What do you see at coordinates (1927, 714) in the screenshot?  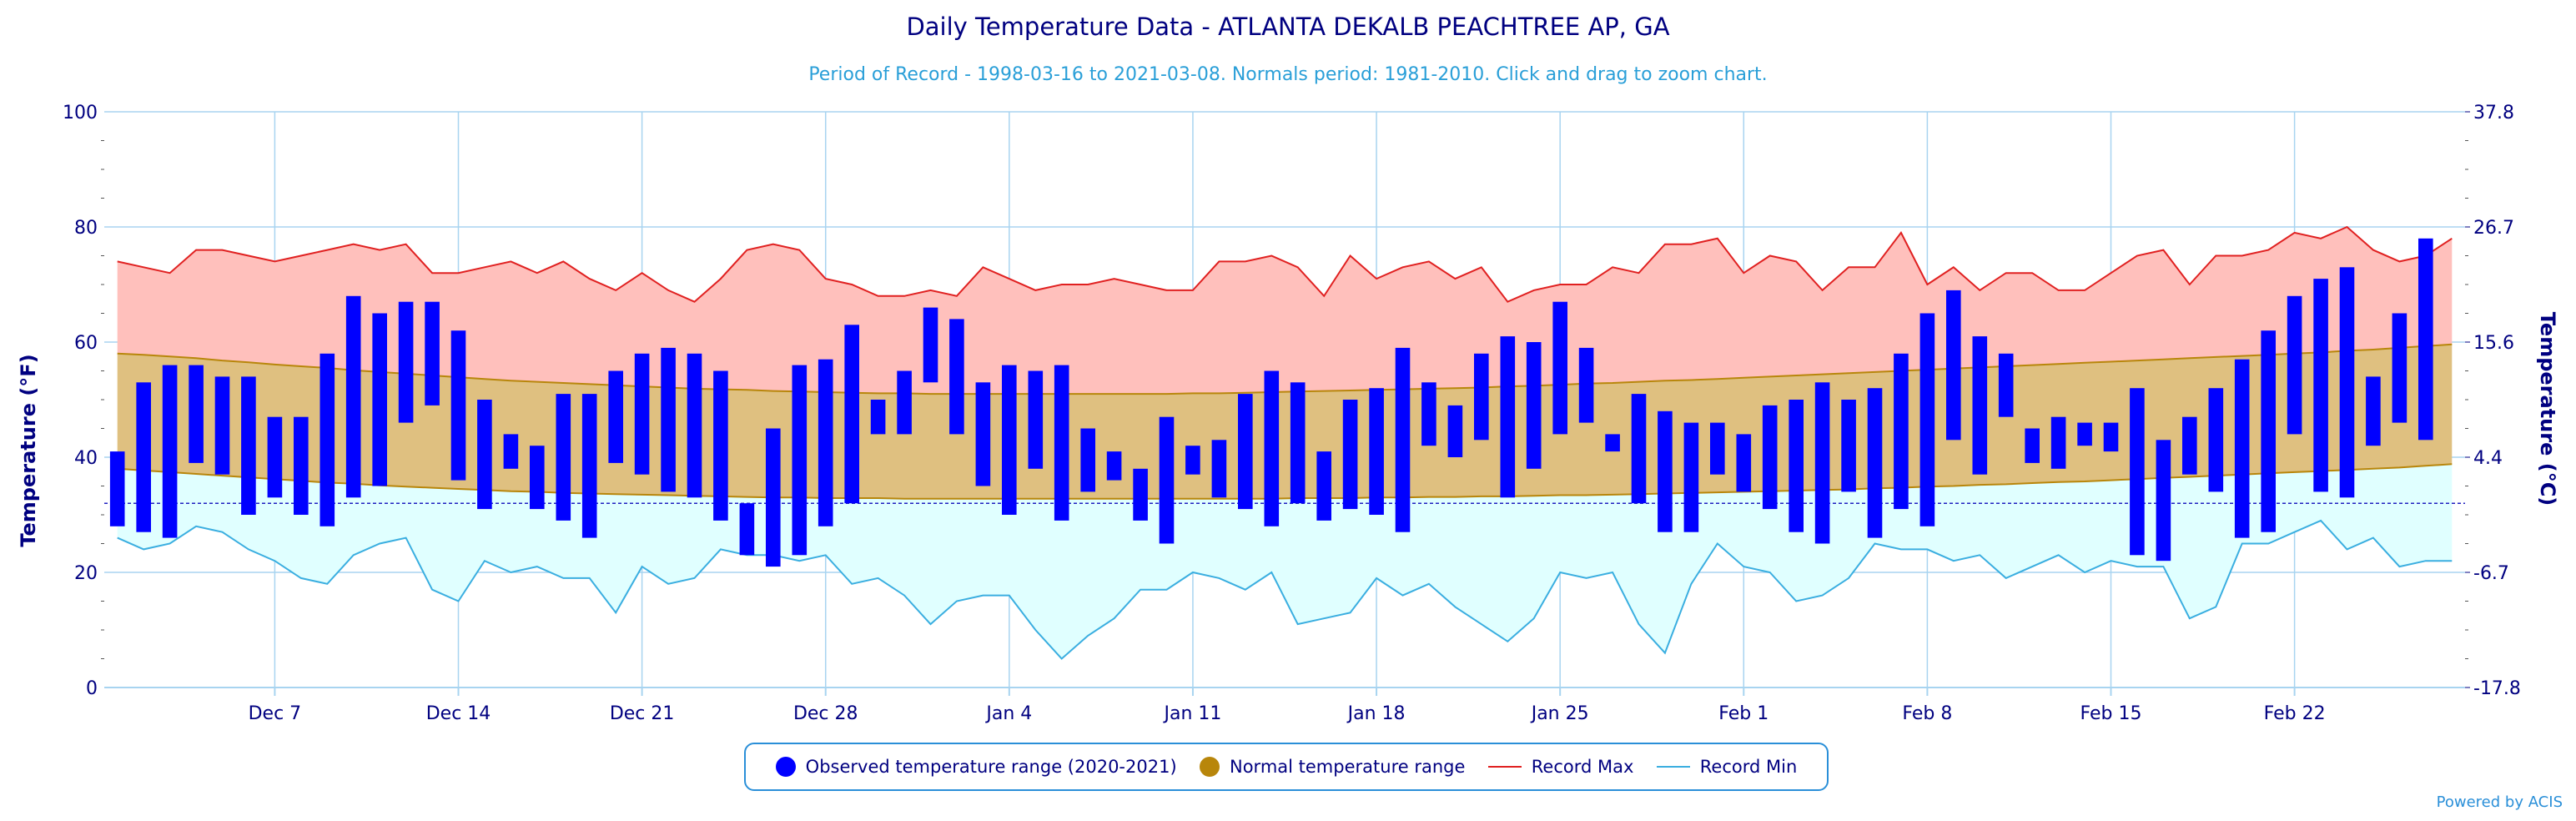 I see `x-tick-label: Feb 8` at bounding box center [1927, 714].